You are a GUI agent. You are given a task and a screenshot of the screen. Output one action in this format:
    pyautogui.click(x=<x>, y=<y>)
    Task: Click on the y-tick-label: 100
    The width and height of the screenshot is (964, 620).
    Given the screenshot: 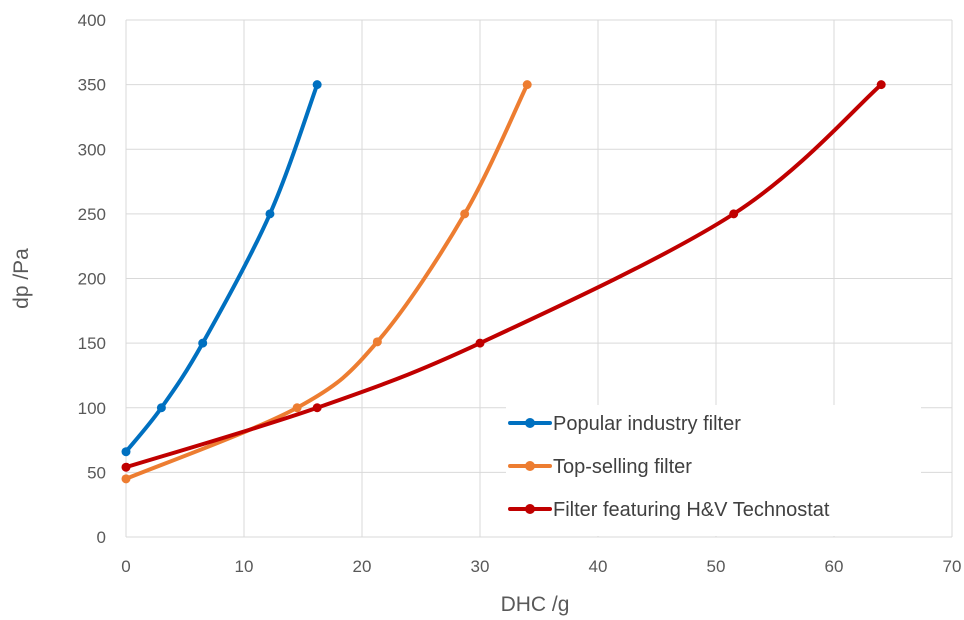 What is the action you would take?
    pyautogui.click(x=92, y=408)
    